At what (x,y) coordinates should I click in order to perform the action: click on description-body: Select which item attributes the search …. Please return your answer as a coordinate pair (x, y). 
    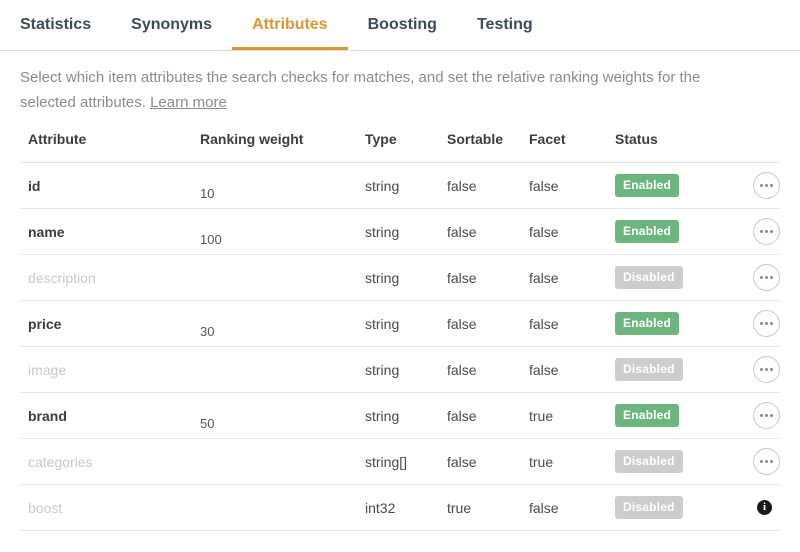
    Looking at the image, I should click on (360, 90).